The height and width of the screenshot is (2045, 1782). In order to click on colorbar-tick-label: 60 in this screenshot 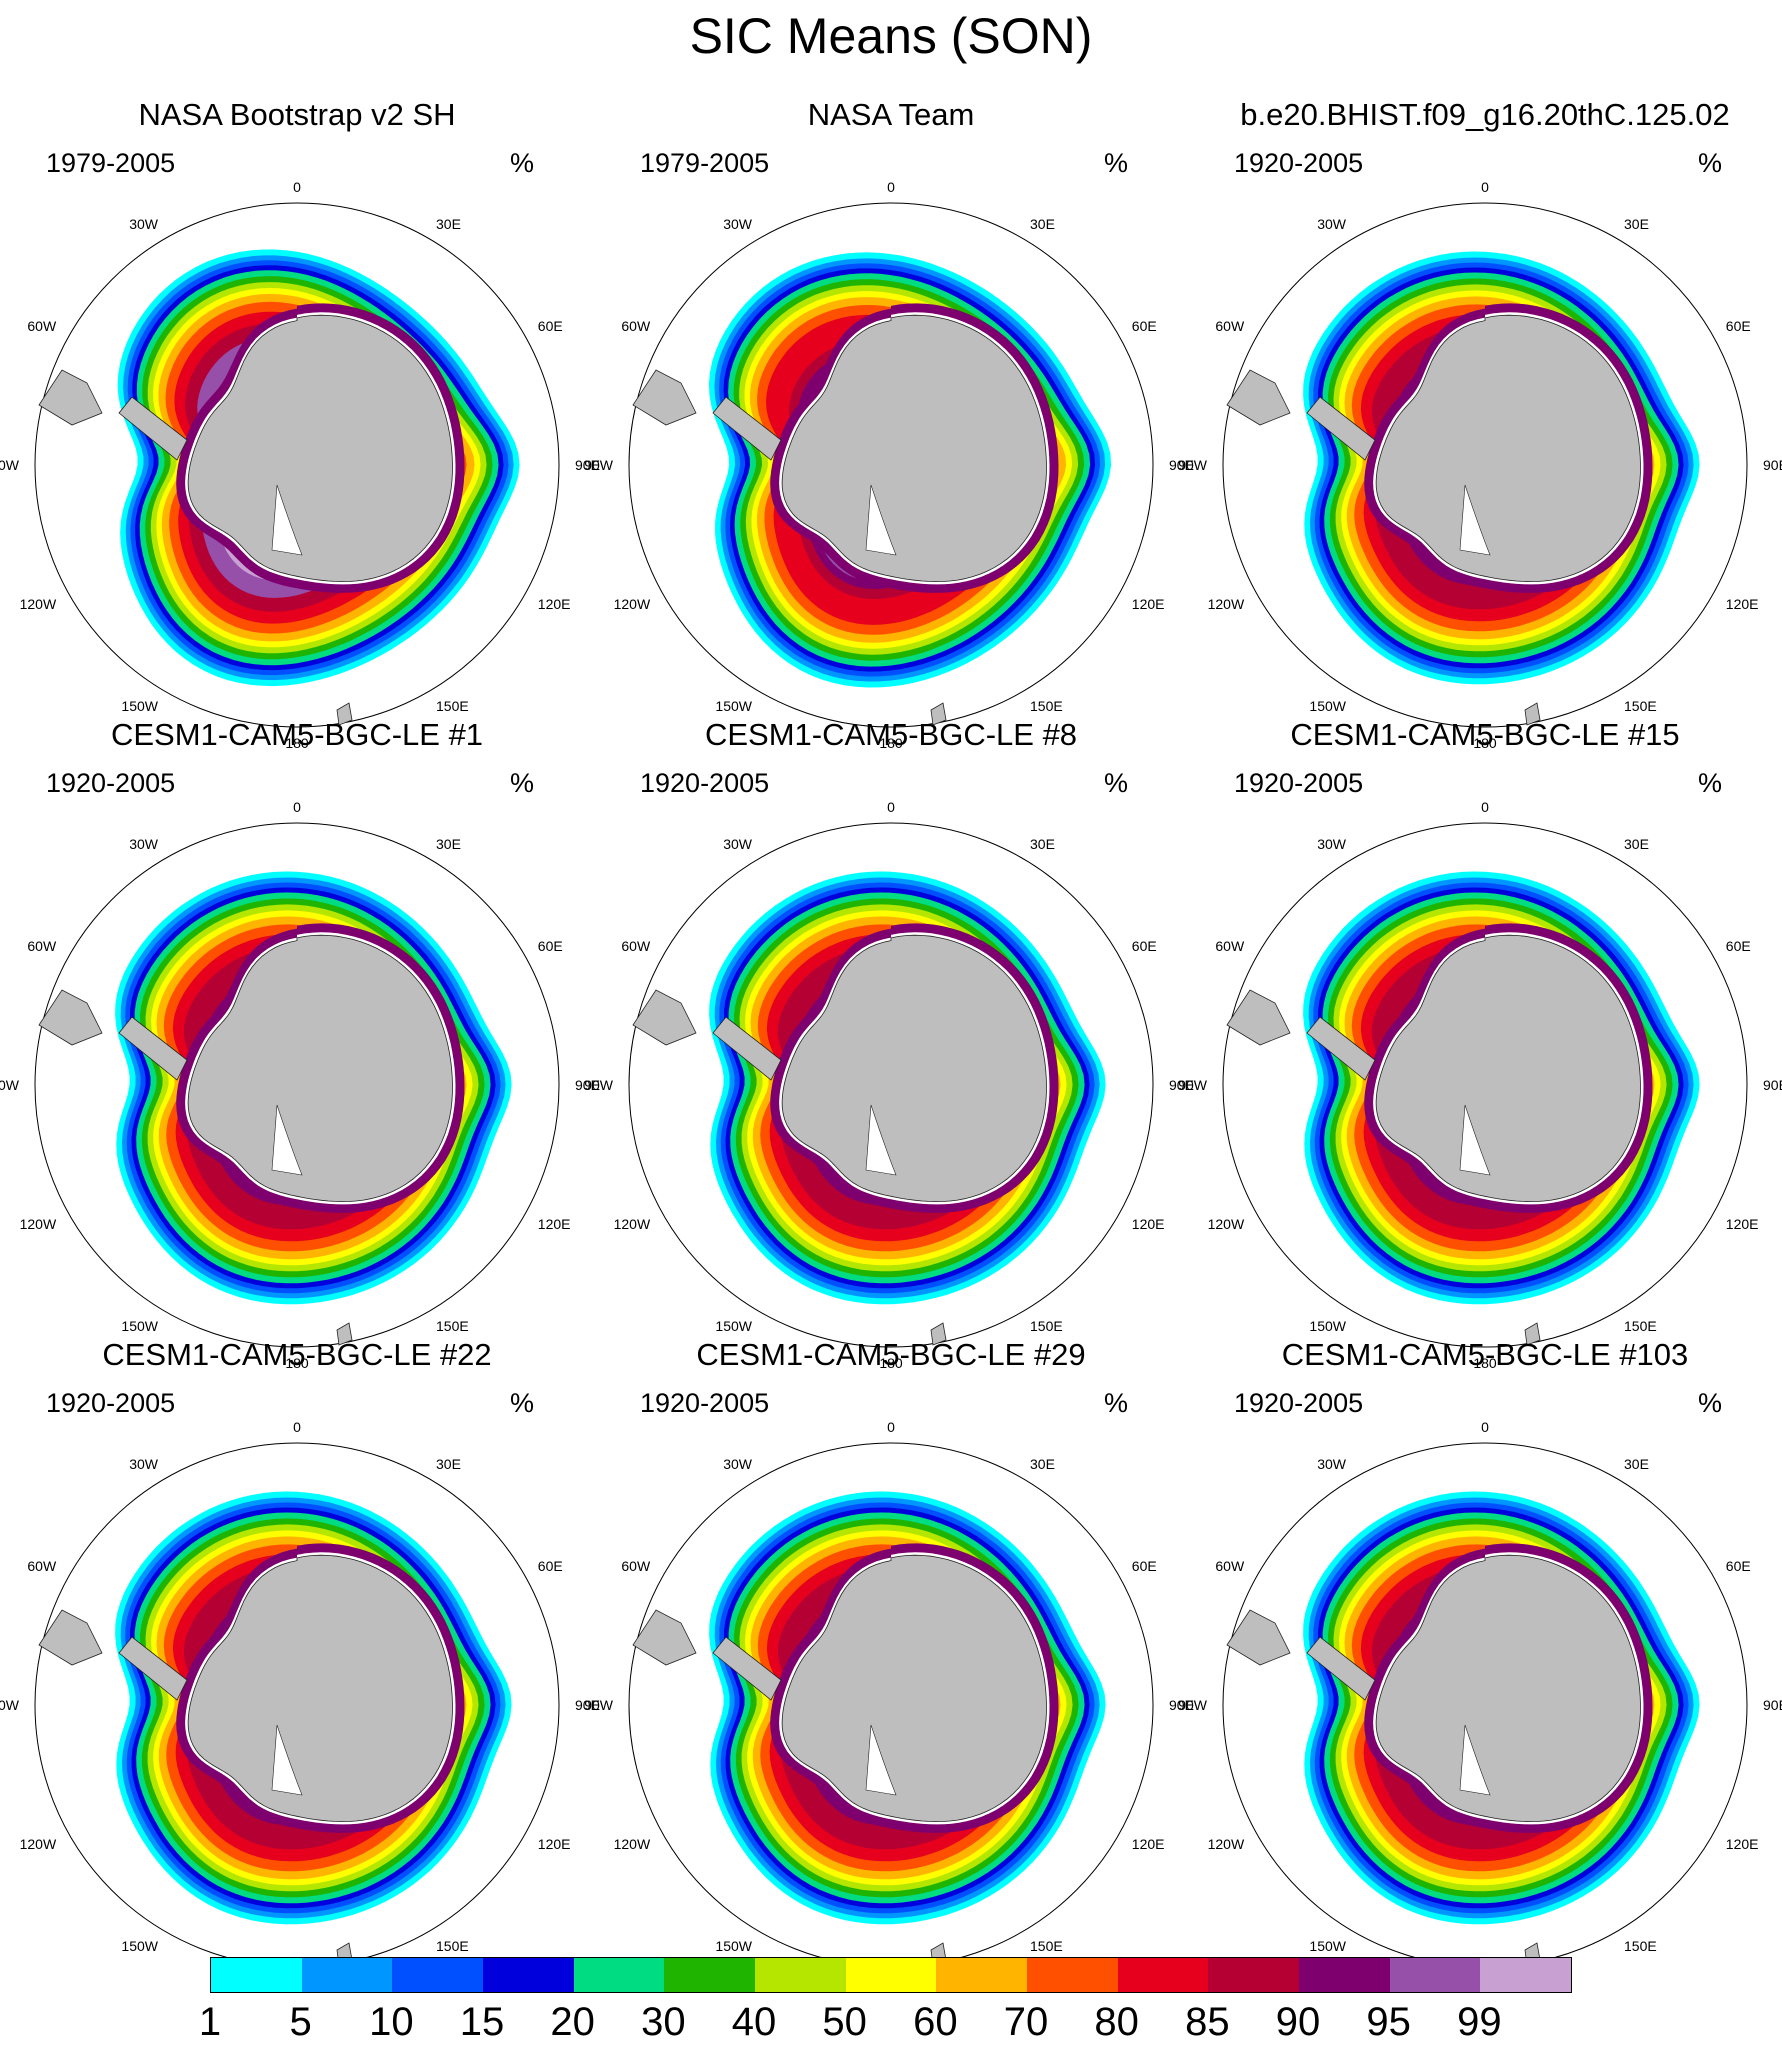, I will do `click(935, 2022)`.